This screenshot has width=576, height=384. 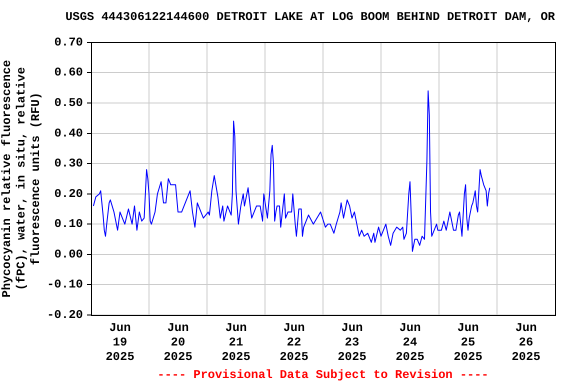 What do you see at coordinates (178, 342) in the screenshot?
I see `x-tick-label: Jun 20 2025` at bounding box center [178, 342].